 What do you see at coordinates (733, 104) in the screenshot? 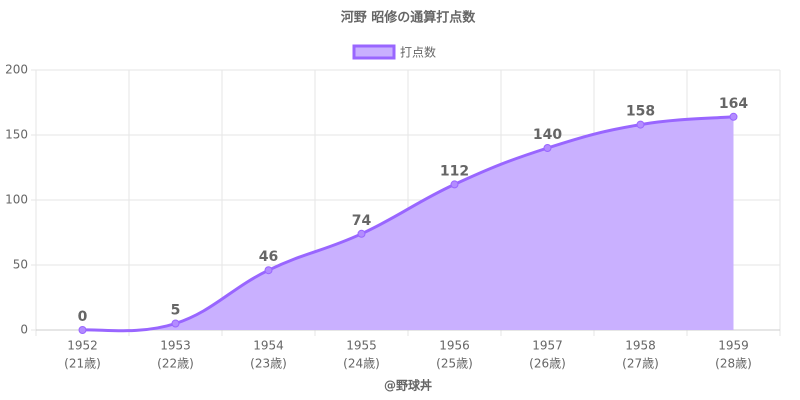
I see `data-label: 164` at bounding box center [733, 104].